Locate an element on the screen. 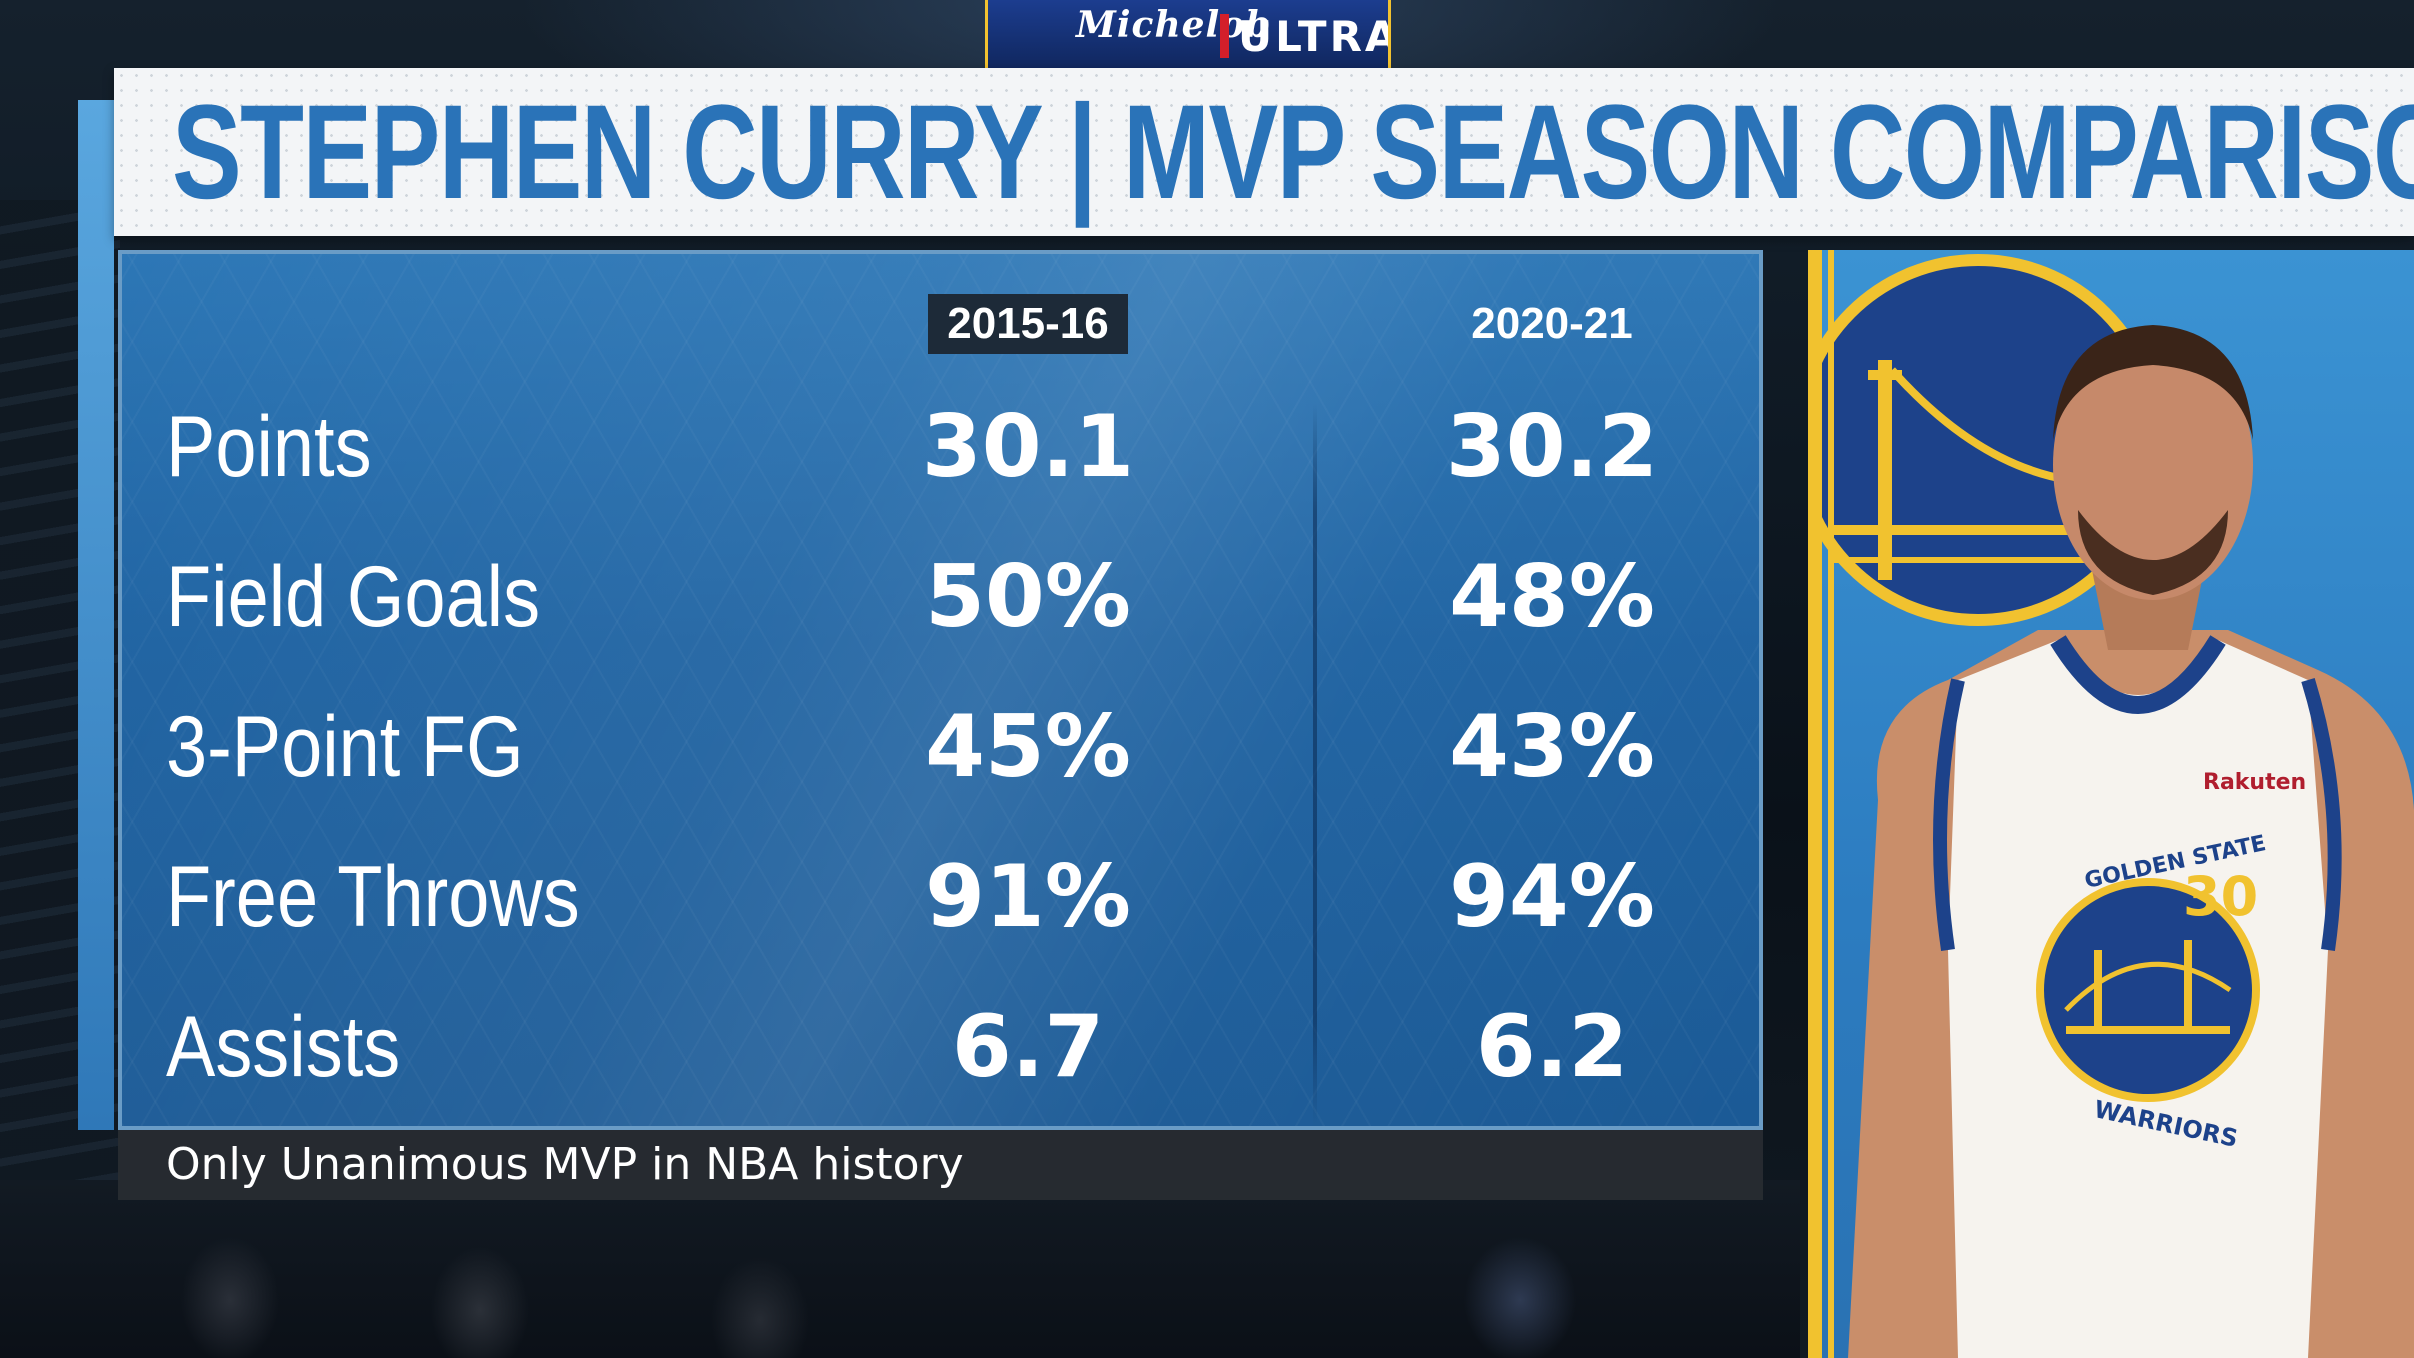  title-header: STEPHEN CURRY | MVP SEASON COMPARISON is located at coordinates (1264, 152).